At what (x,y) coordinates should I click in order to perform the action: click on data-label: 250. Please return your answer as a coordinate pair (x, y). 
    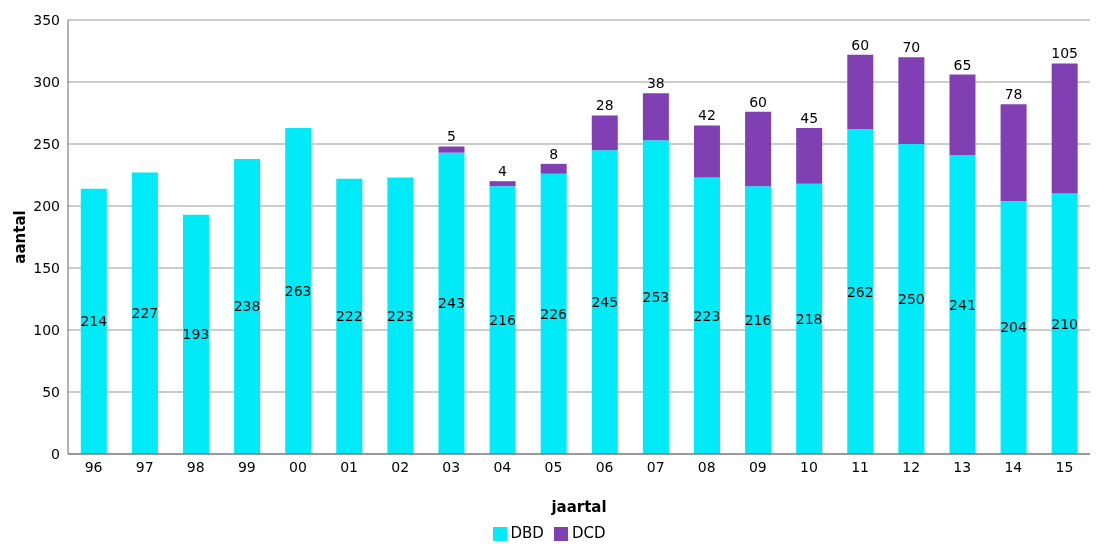
    Looking at the image, I should click on (911, 298).